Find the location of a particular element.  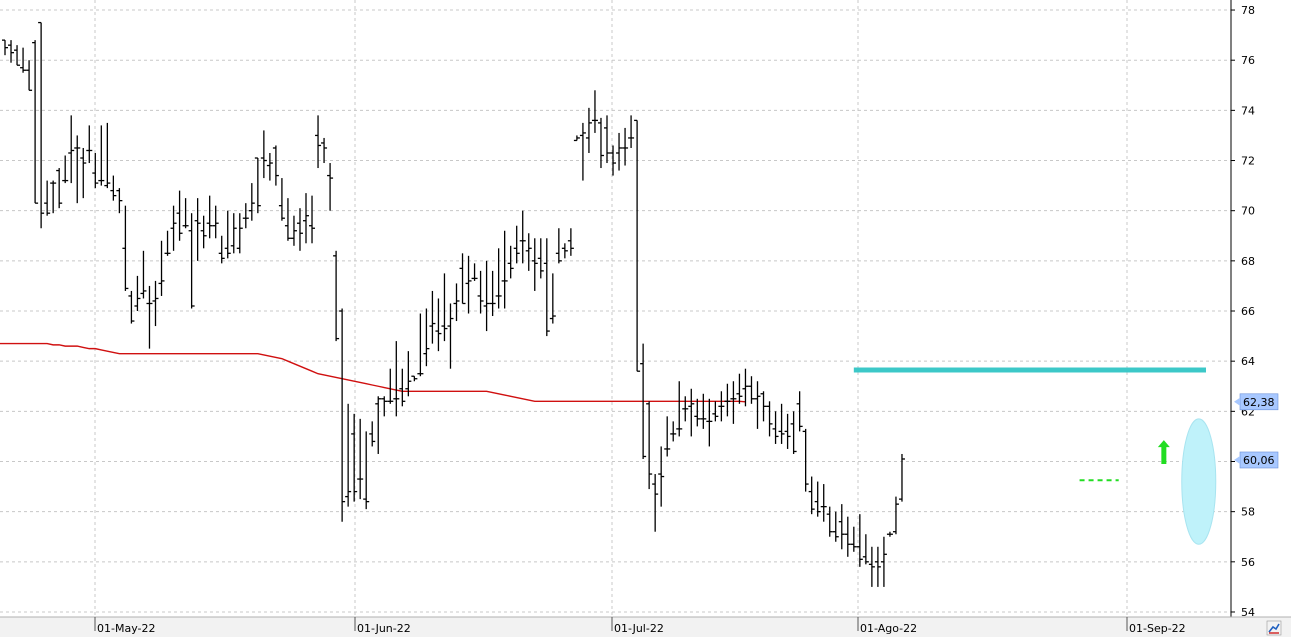

y-tick-label-76: 76 is located at coordinates (1248, 60).